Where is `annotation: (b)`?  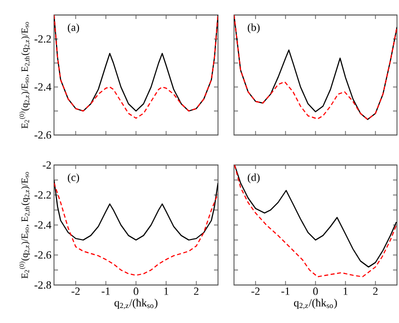 annotation: (b) is located at coordinates (254, 28).